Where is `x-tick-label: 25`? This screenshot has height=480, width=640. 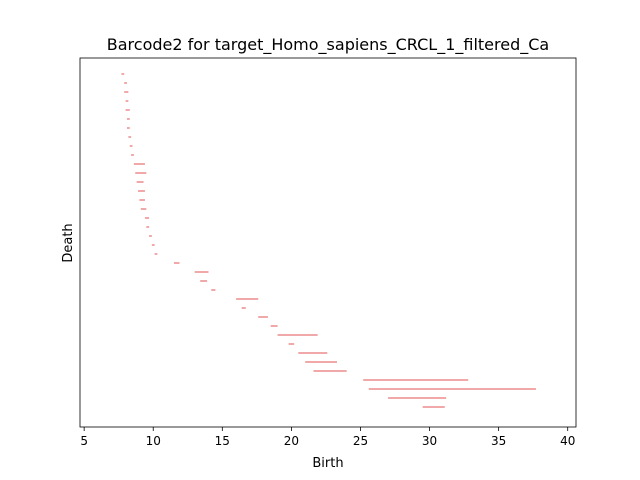
x-tick-label: 25 is located at coordinates (360, 441).